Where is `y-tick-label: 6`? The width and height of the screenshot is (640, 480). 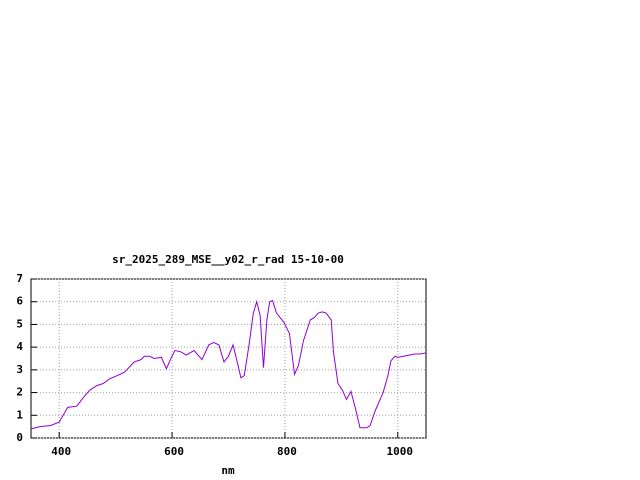 y-tick-label: 6 is located at coordinates (19, 301).